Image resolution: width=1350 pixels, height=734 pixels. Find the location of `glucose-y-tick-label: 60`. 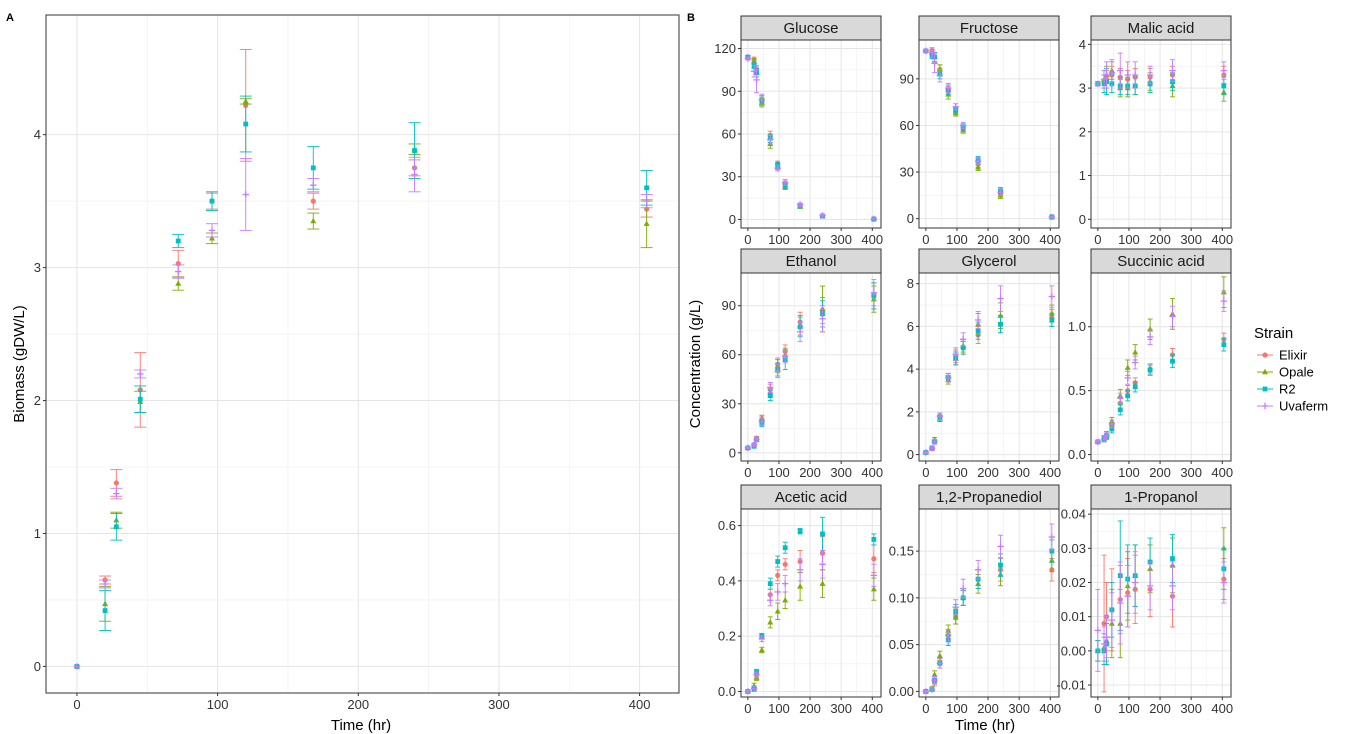

glucose-y-tick-label: 60 is located at coordinates (729, 134).